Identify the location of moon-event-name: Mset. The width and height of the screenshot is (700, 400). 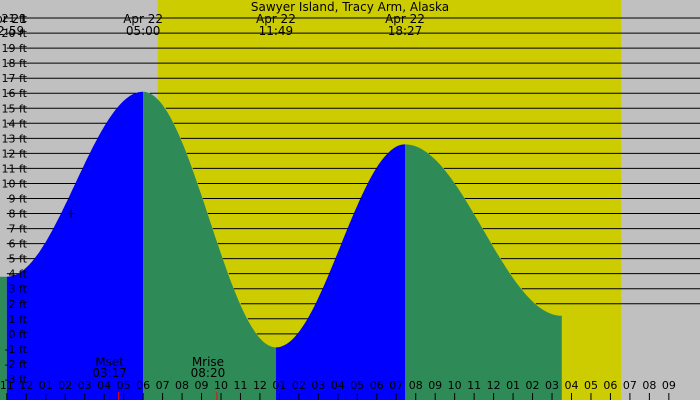
(109, 362).